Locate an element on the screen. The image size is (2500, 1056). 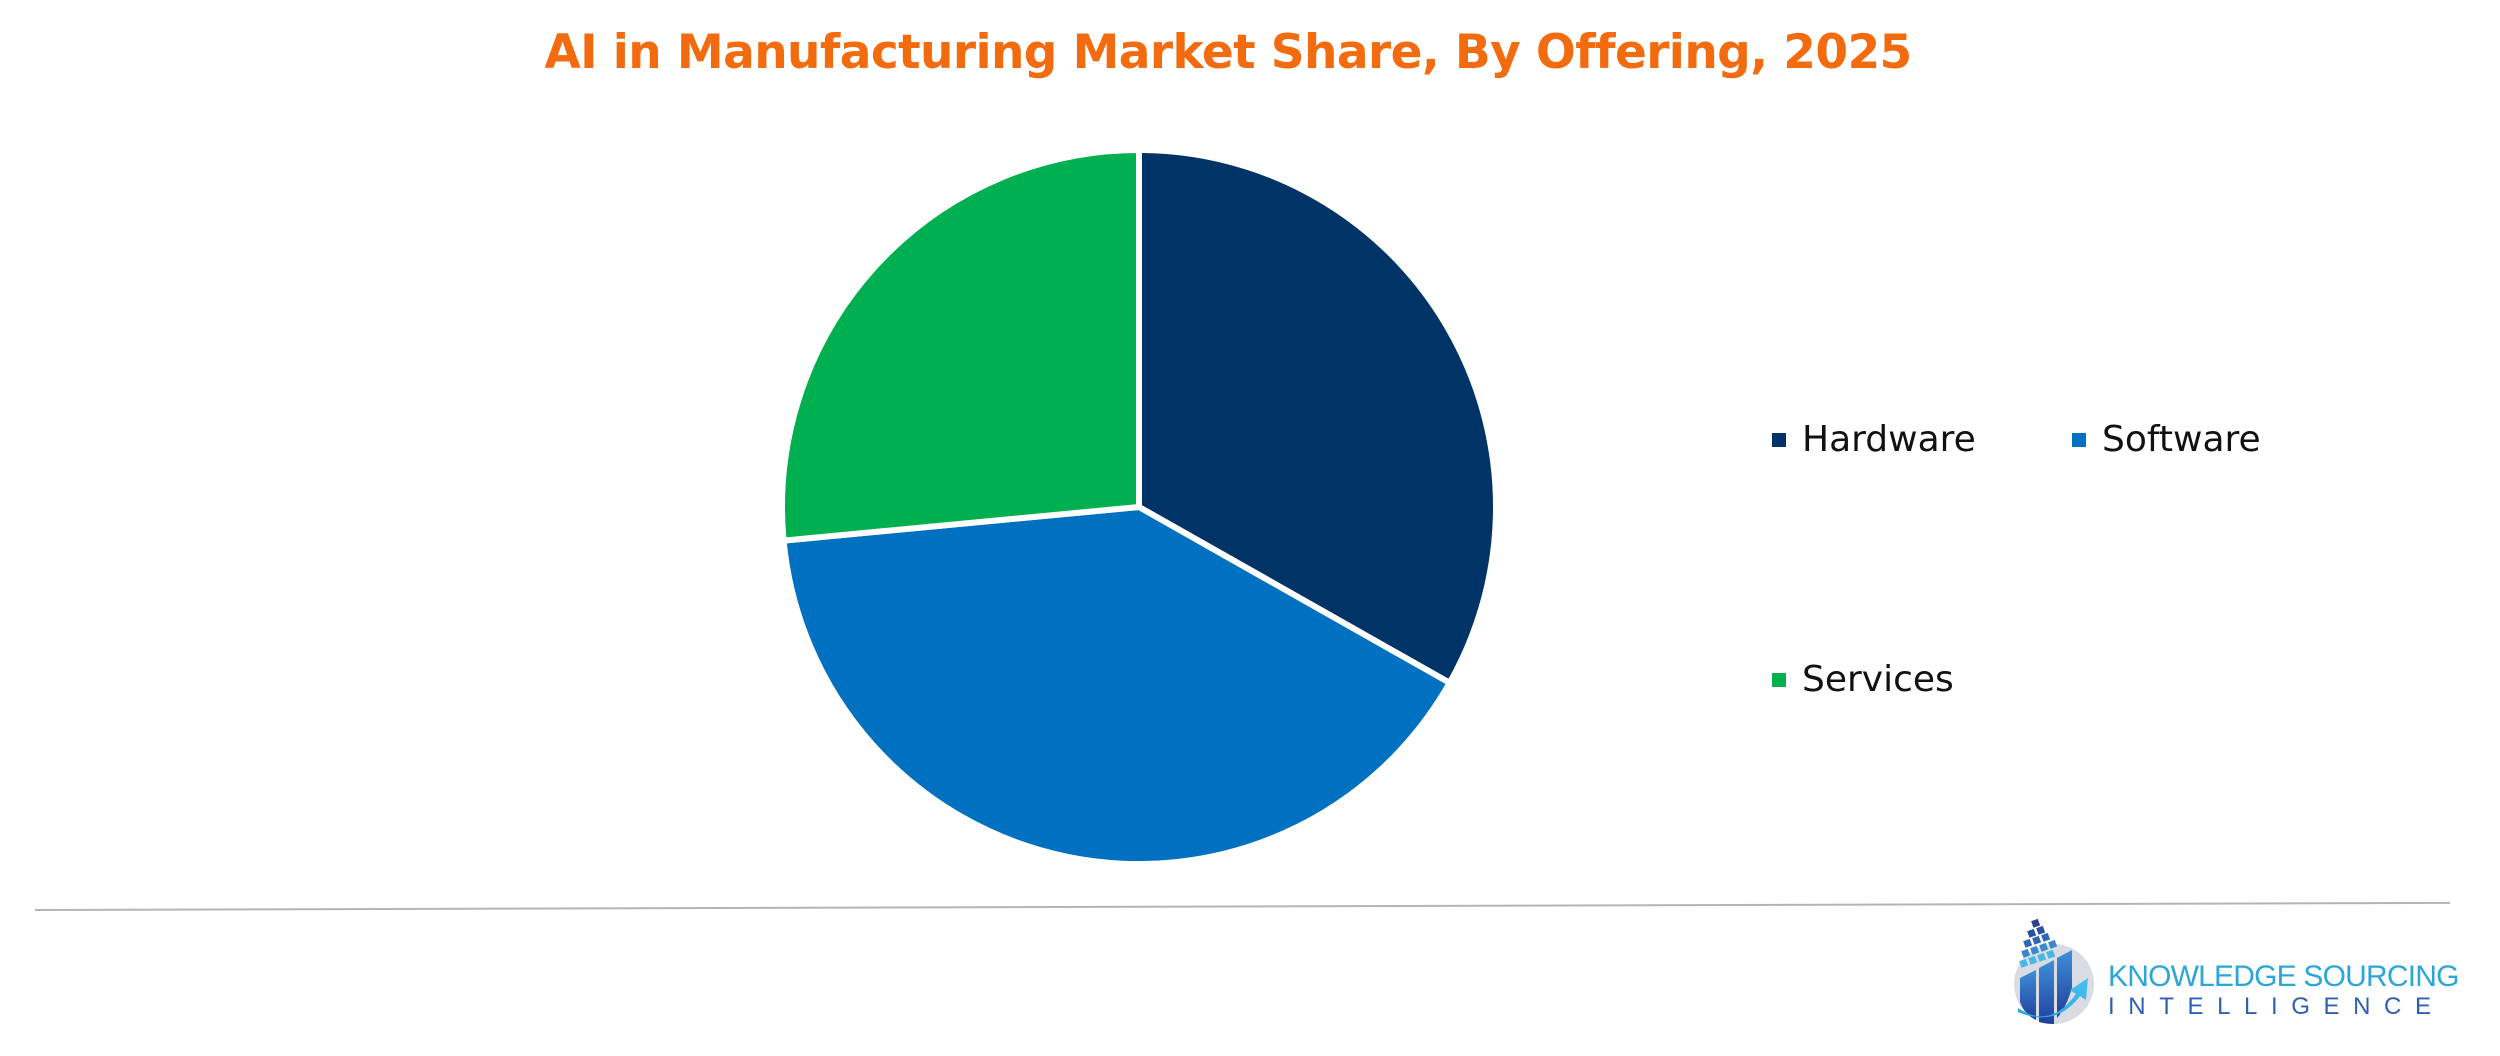
company-logo: KNOWLEDGE SOURCING INTELLIGENCE is located at coordinates (2234, 973).